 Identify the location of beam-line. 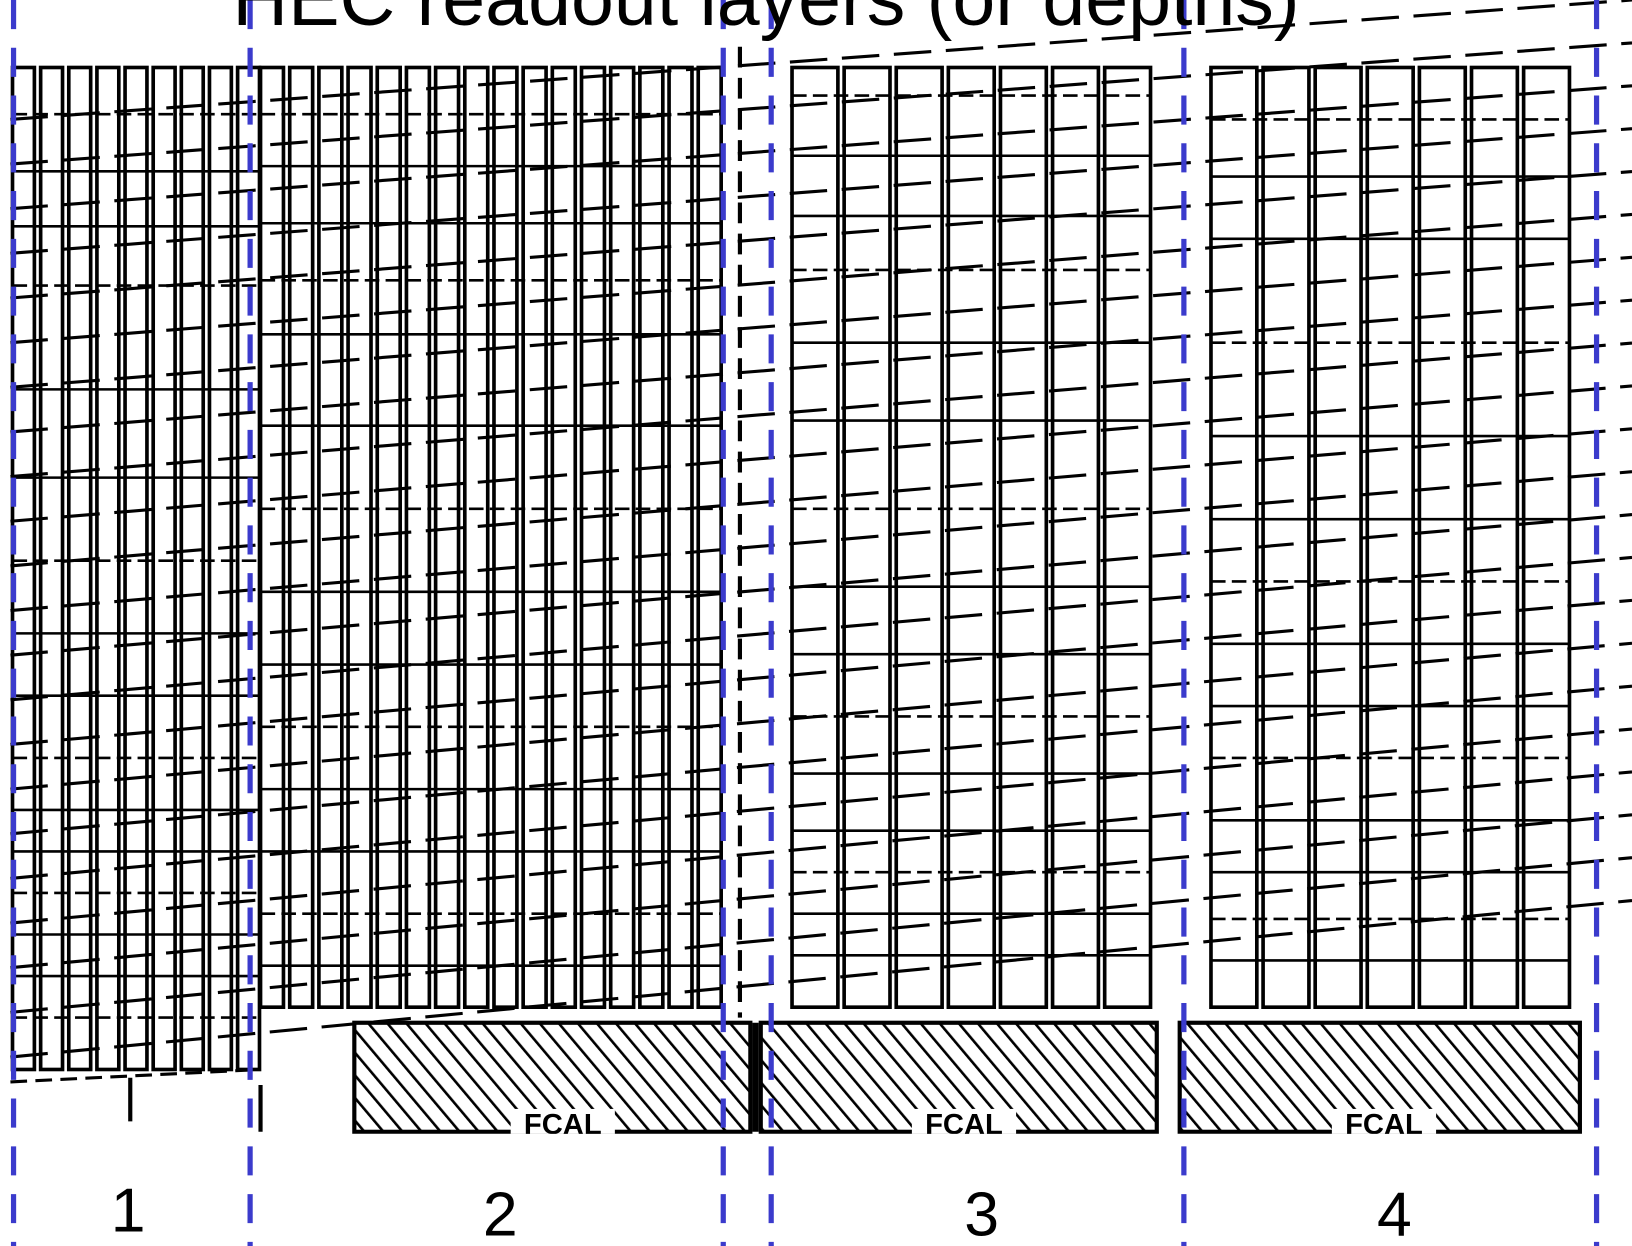
(135, 1075).